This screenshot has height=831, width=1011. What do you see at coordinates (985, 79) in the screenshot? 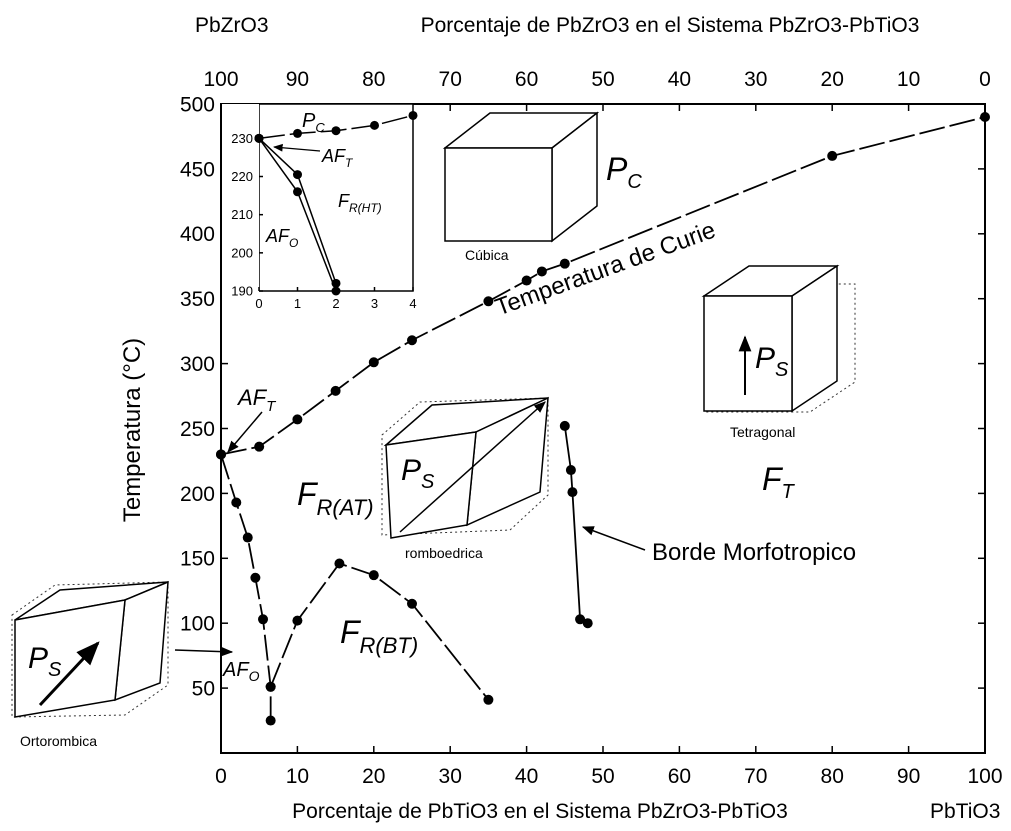
I see `x2-tick-label: 0` at bounding box center [985, 79].